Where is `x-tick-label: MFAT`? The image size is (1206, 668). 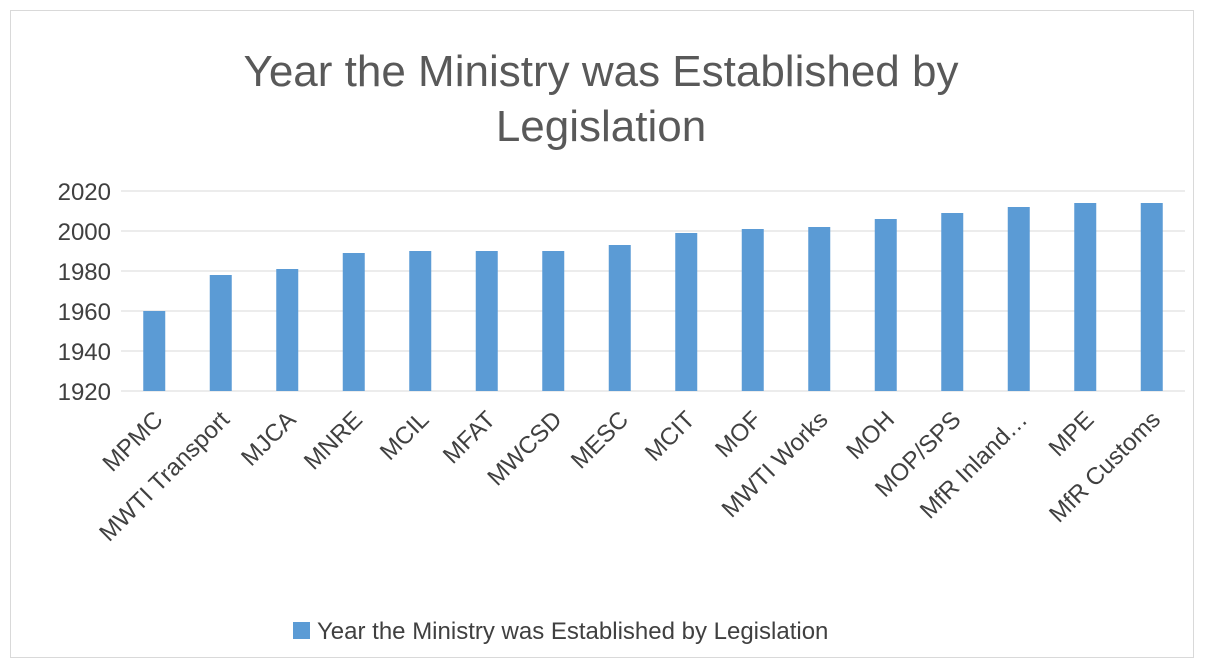 x-tick-label: MFAT is located at coordinates (469, 437).